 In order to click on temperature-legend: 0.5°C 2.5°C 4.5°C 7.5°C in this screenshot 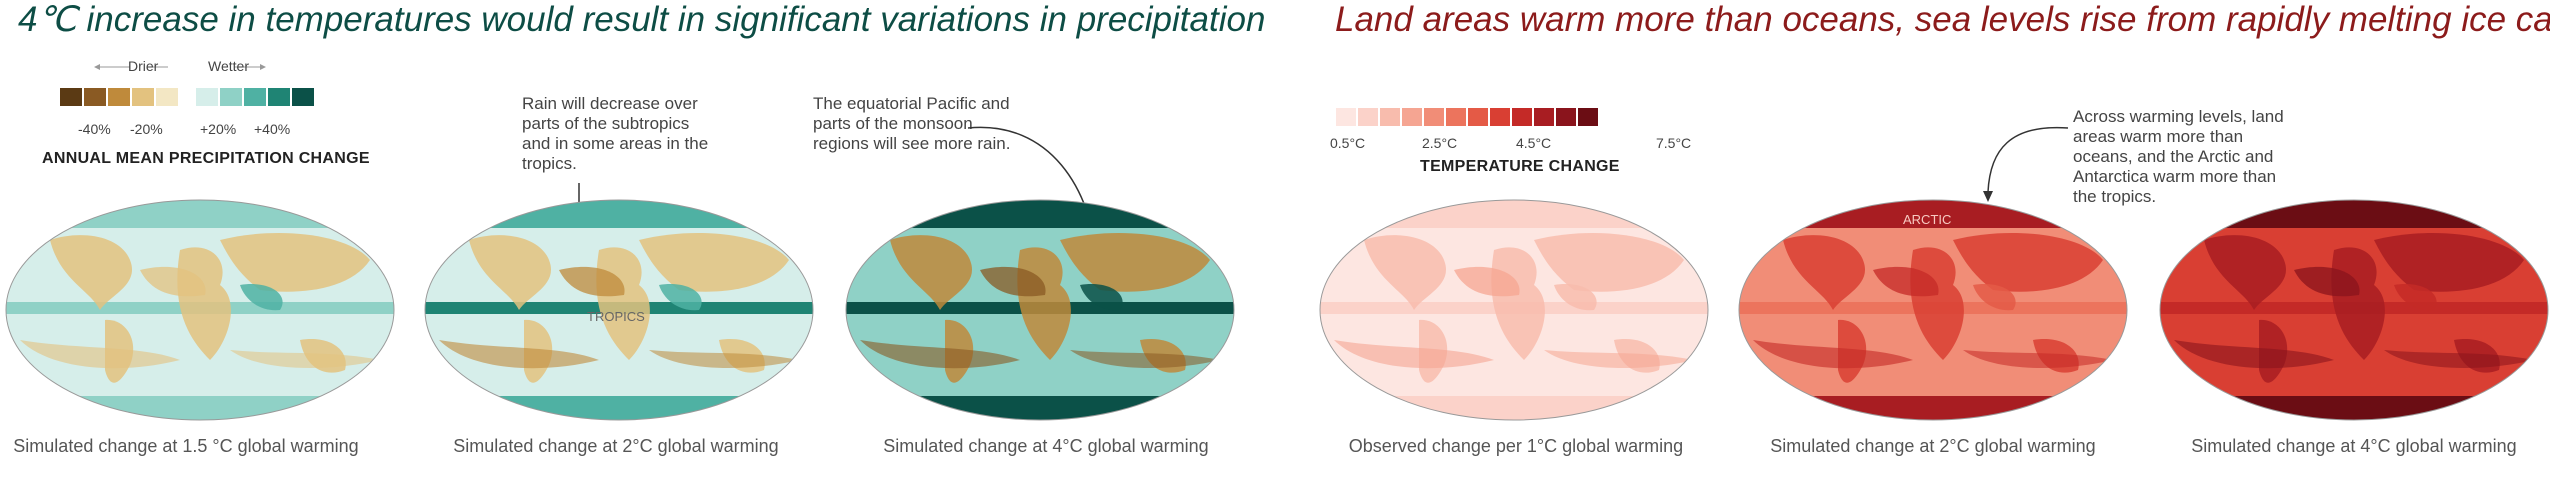, I will do `click(1513, 148)`.